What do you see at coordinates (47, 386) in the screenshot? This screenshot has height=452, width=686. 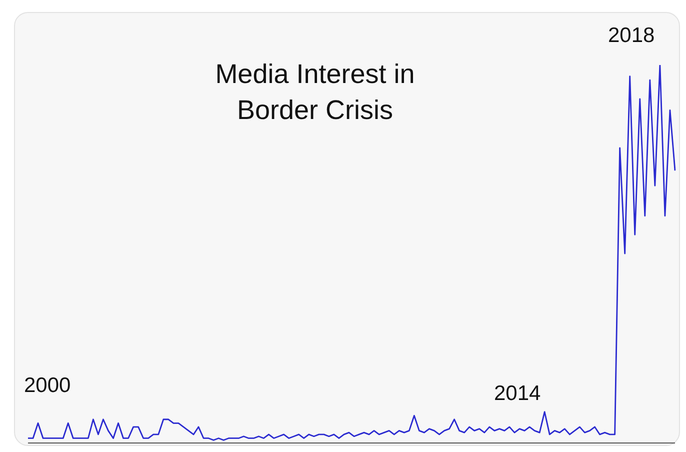 I see `annotation: 2000` at bounding box center [47, 386].